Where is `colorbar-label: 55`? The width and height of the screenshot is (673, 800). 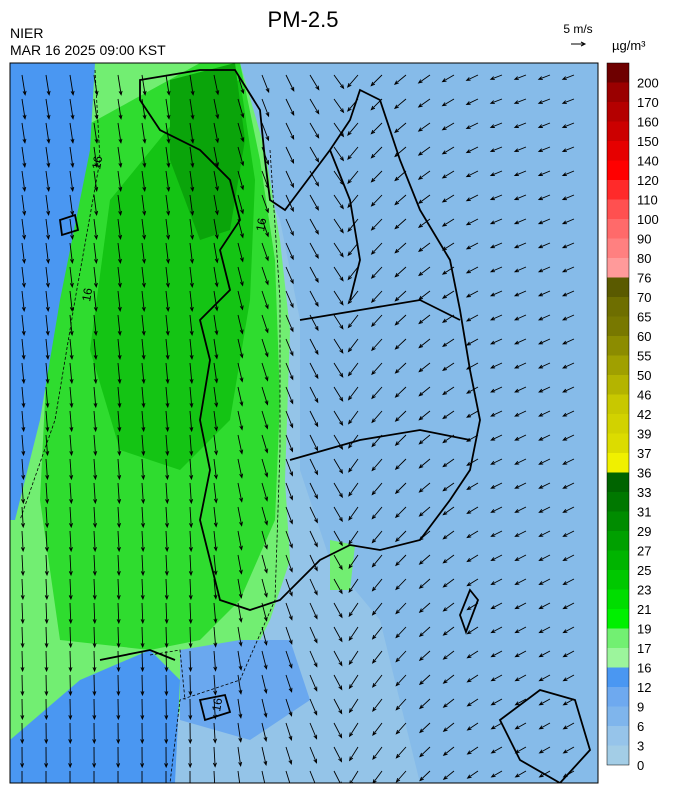
colorbar-label: 55 is located at coordinates (644, 356).